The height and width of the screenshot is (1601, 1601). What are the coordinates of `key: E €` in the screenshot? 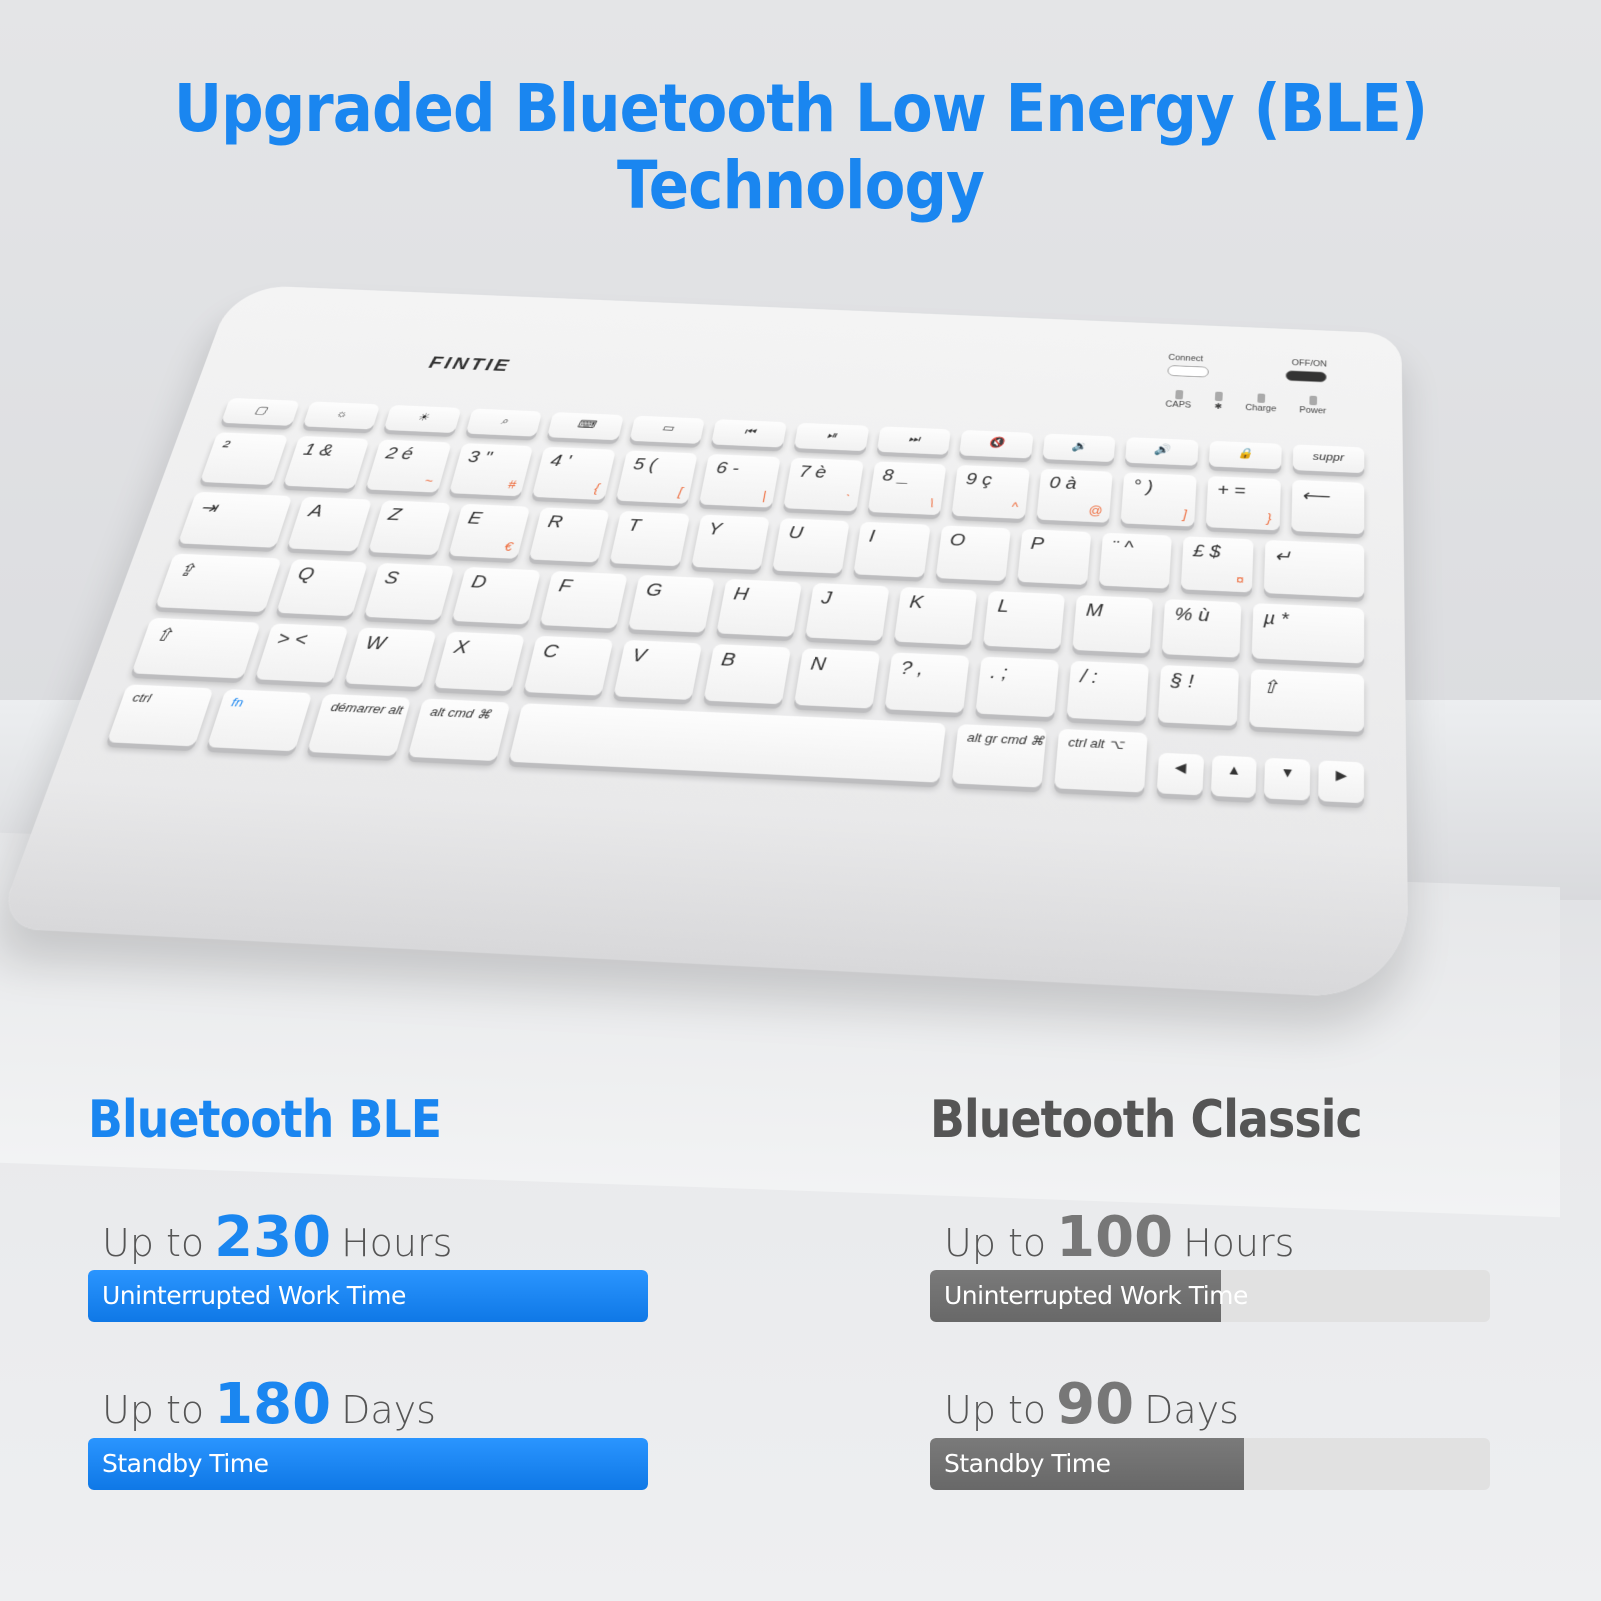 It's located at (489, 531).